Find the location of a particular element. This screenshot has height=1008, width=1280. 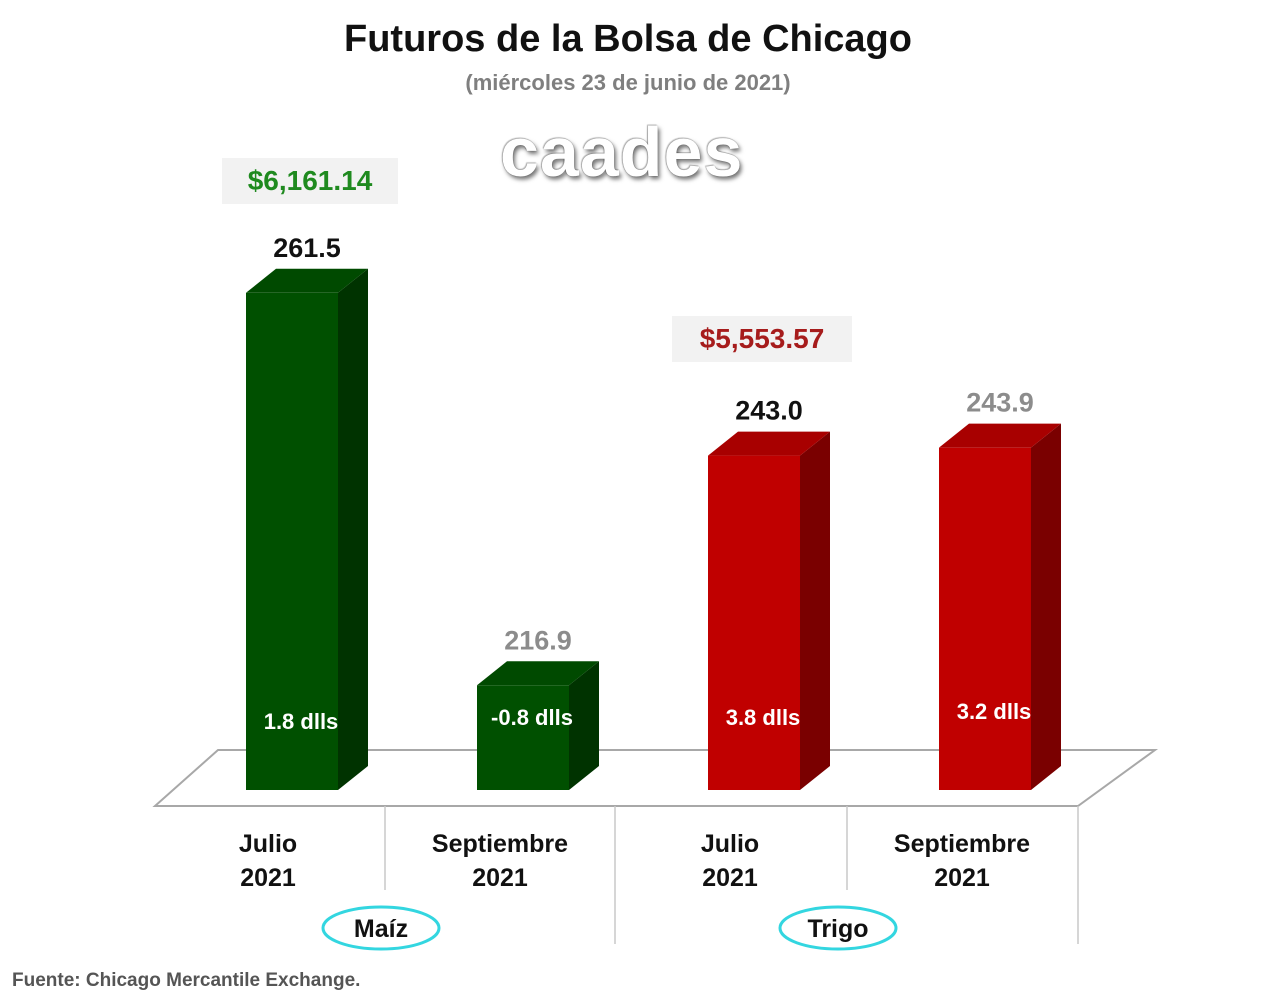

category-year-maiz-julio: 2021 is located at coordinates (268, 878).